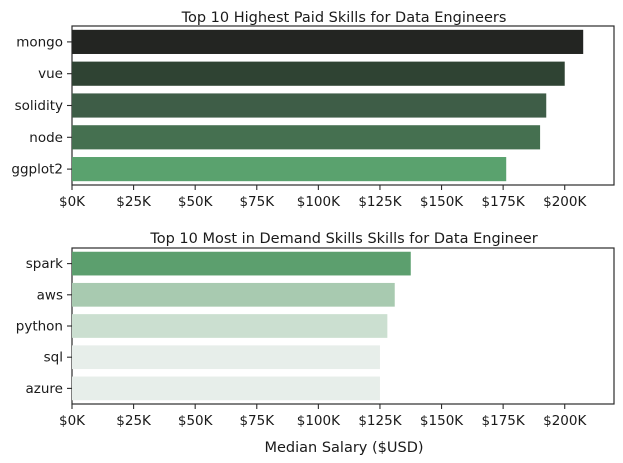  What do you see at coordinates (309, 105) in the screenshot?
I see `top-chart-bar-solidity` at bounding box center [309, 105].